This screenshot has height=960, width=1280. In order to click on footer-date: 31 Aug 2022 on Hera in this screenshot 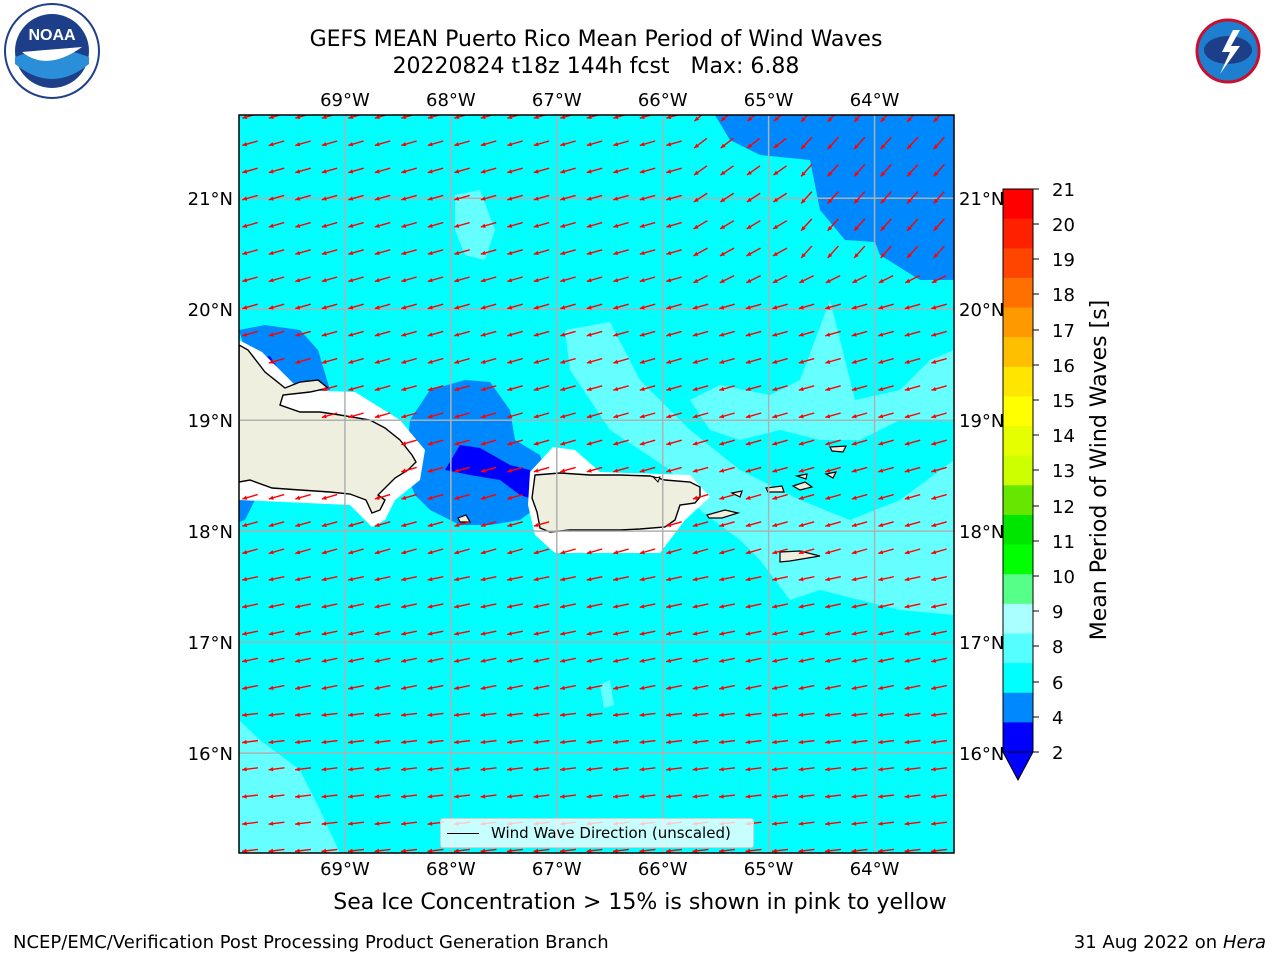, I will do `click(1169, 942)`.